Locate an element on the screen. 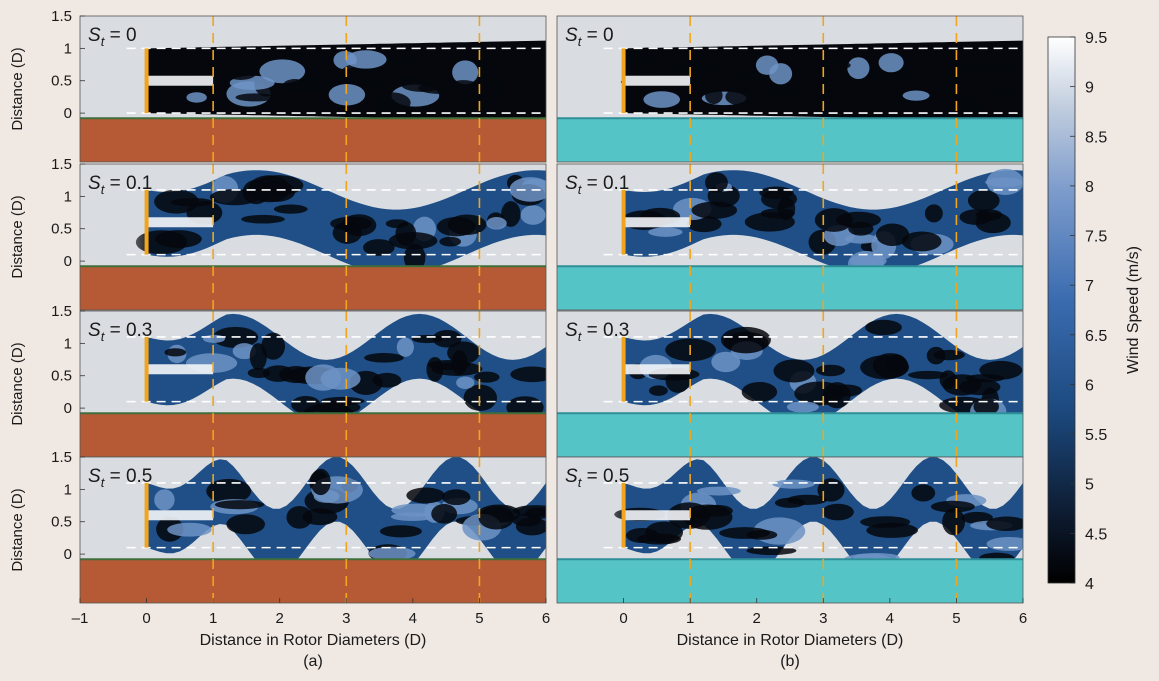 The image size is (1159, 681). subplot-a-row-2: St = 0.1 0 0.5 1 1.5 Distance (D) is located at coordinates (278, 233).